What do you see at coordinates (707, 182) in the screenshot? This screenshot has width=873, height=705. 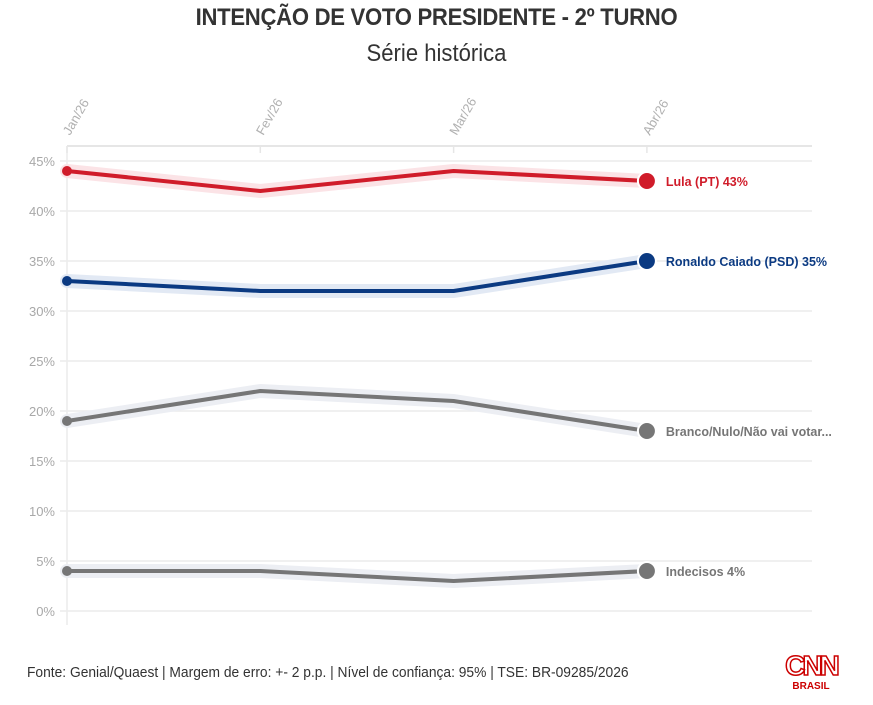 I see `series-end-label: Lula (PT) 43%` at bounding box center [707, 182].